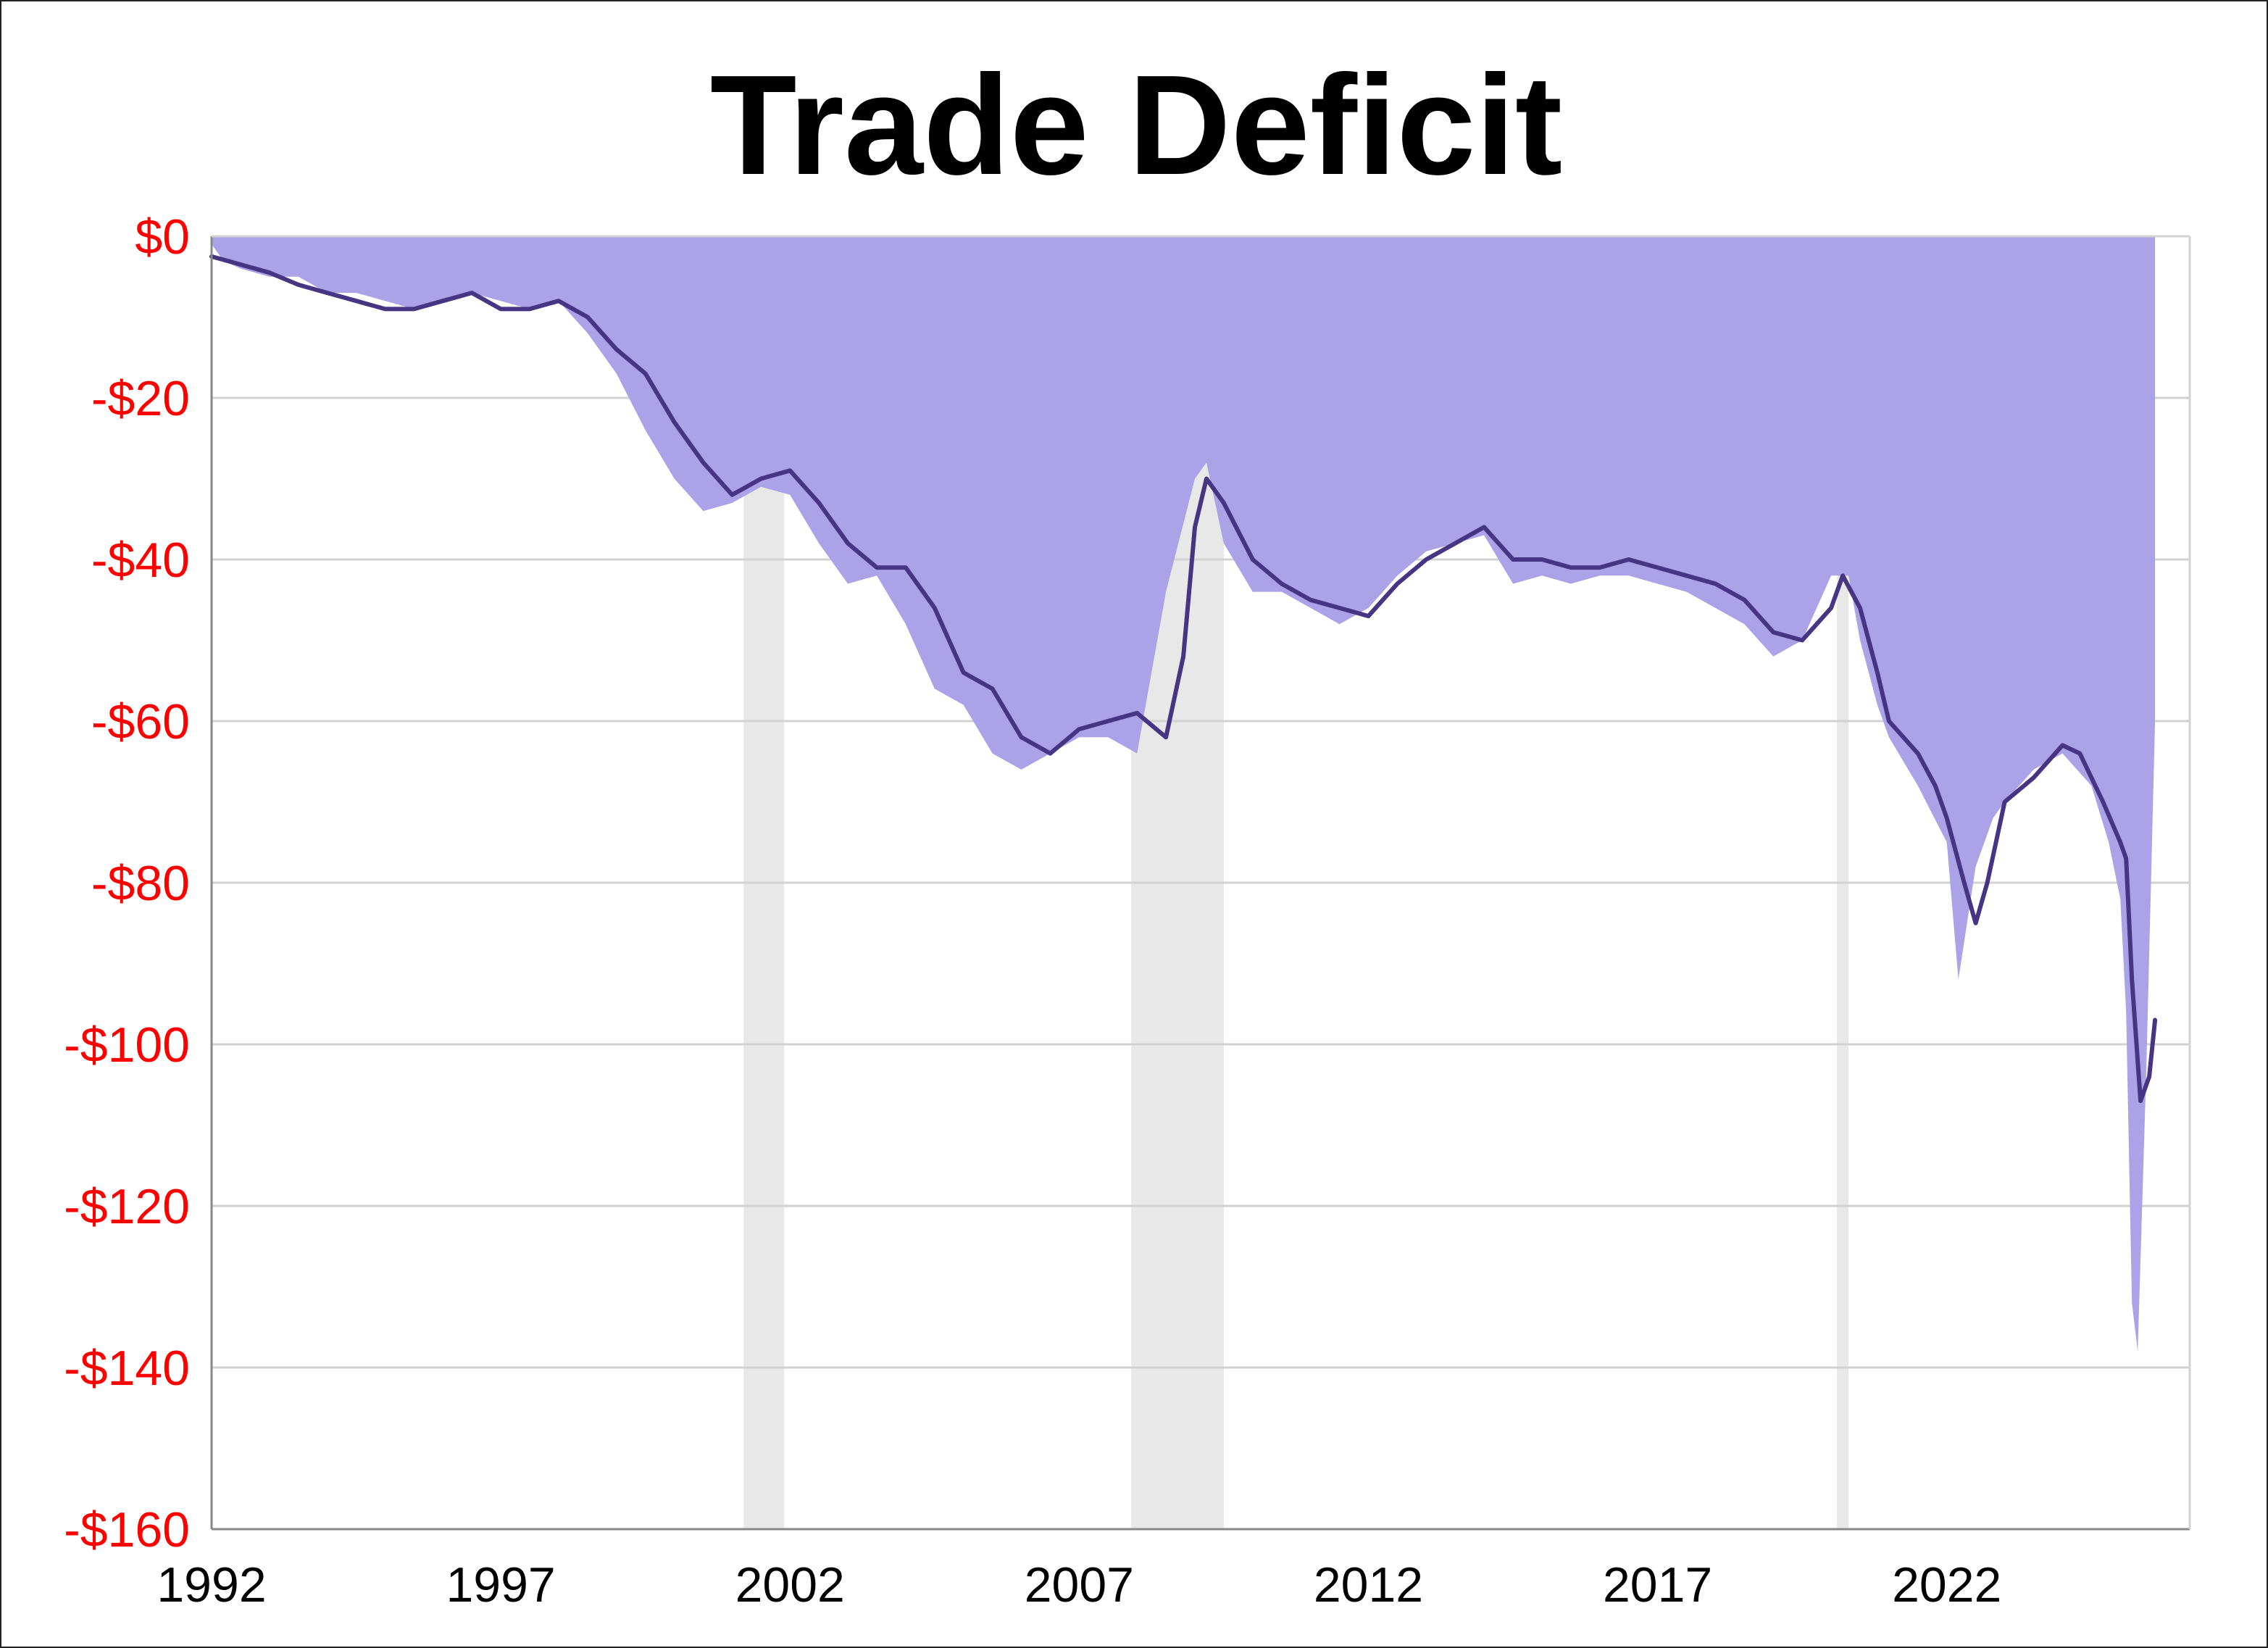 The width and height of the screenshot is (2268, 1648). Describe the element at coordinates (500, 1584) in the screenshot. I see `x-tick-label: 1997` at that location.